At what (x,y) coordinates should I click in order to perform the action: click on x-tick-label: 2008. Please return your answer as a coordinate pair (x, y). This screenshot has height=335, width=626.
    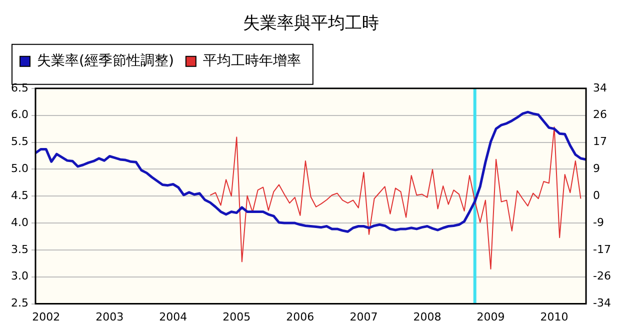
    Looking at the image, I should click on (427, 317).